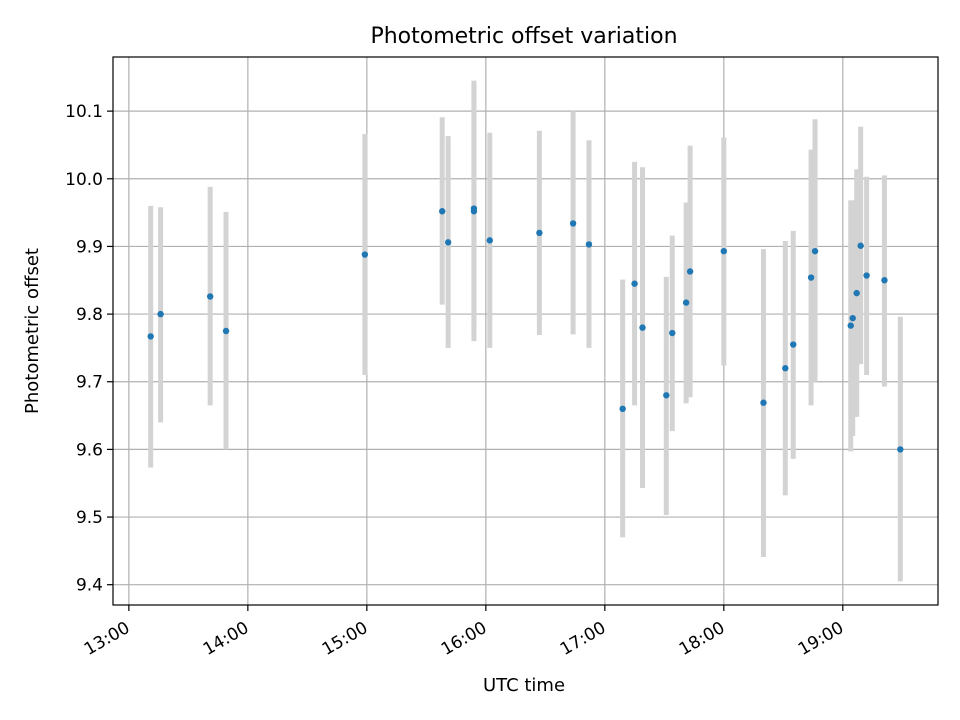  What do you see at coordinates (89, 349) in the screenshot?
I see `y-axis-ticks: 9.4 9.5 9.6 9.7 9.8 9.9 10.0 10.1` at bounding box center [89, 349].